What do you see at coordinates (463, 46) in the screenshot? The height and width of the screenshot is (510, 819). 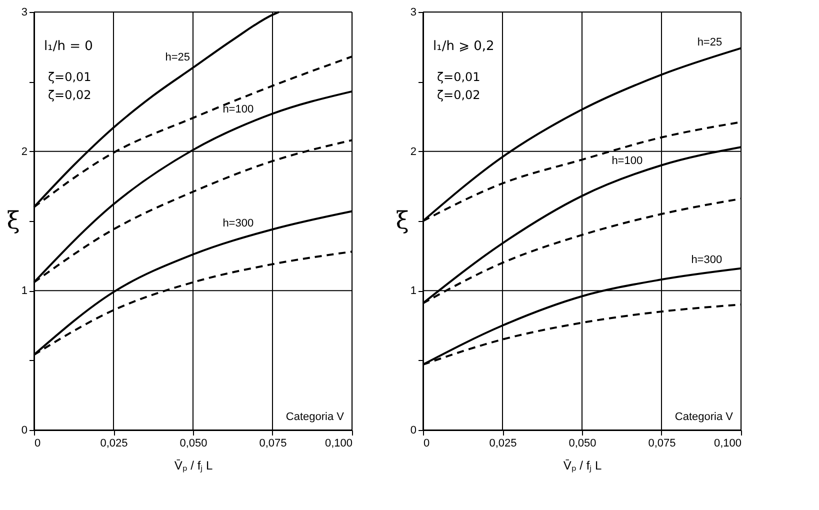 I see `annotation: l₁/h ⩾ 0,2` at bounding box center [463, 46].